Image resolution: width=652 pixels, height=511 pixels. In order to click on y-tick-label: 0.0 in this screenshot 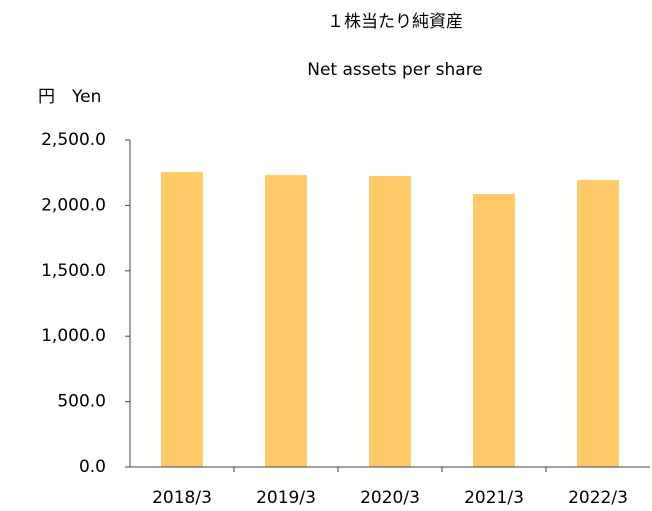, I will do `click(92, 467)`.